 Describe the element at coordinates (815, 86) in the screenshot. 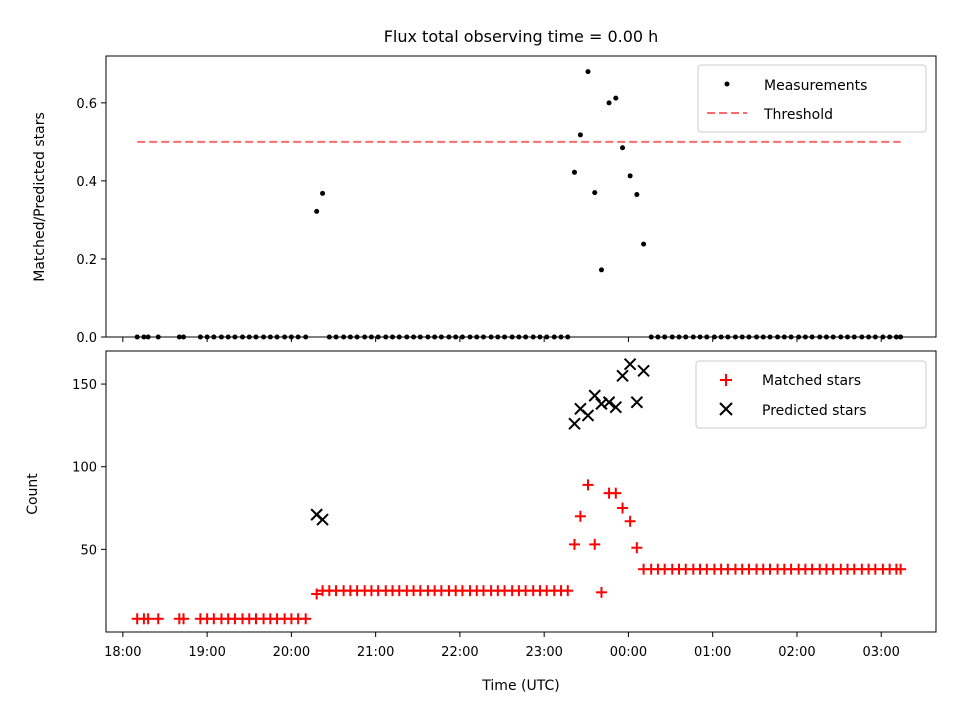

I see `legend-measurements: Measurements` at that location.